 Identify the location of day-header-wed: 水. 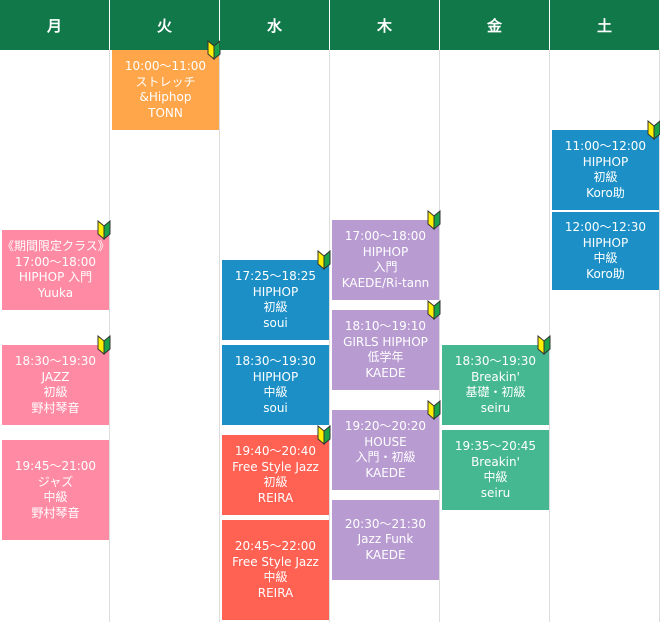
(275, 25).